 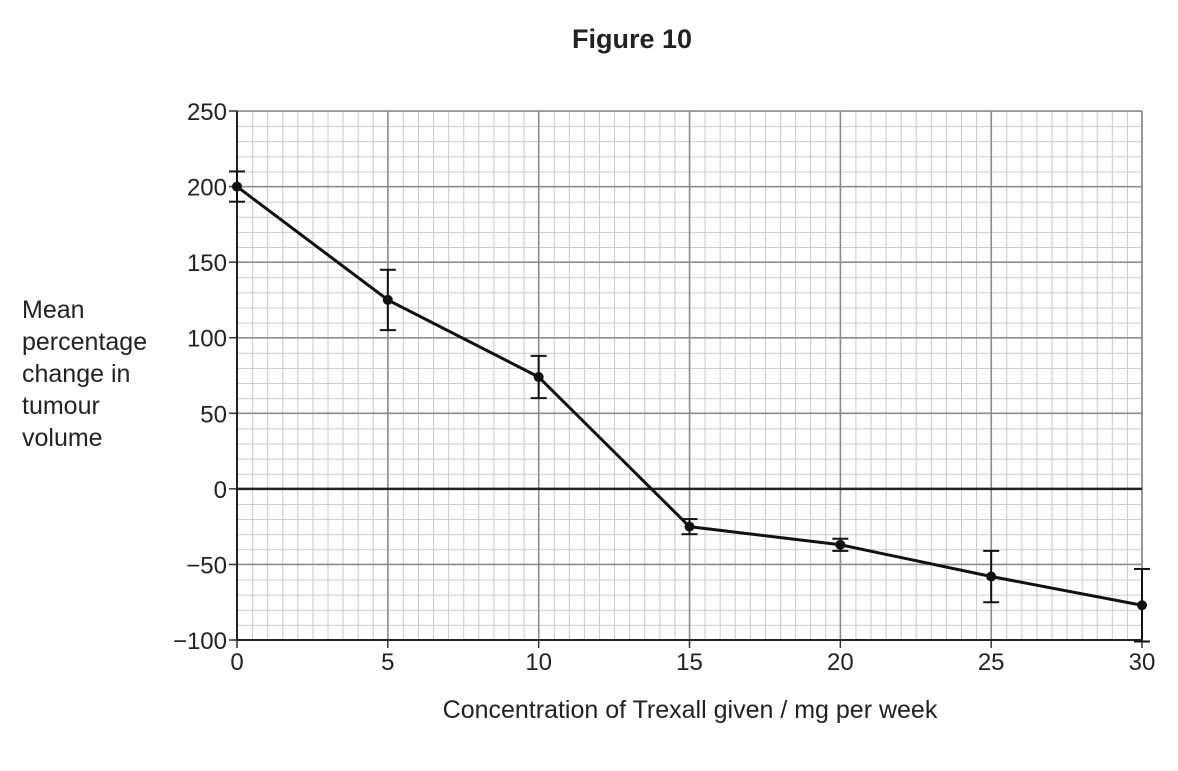 What do you see at coordinates (207, 112) in the screenshot?
I see `y-tick-label: 250` at bounding box center [207, 112].